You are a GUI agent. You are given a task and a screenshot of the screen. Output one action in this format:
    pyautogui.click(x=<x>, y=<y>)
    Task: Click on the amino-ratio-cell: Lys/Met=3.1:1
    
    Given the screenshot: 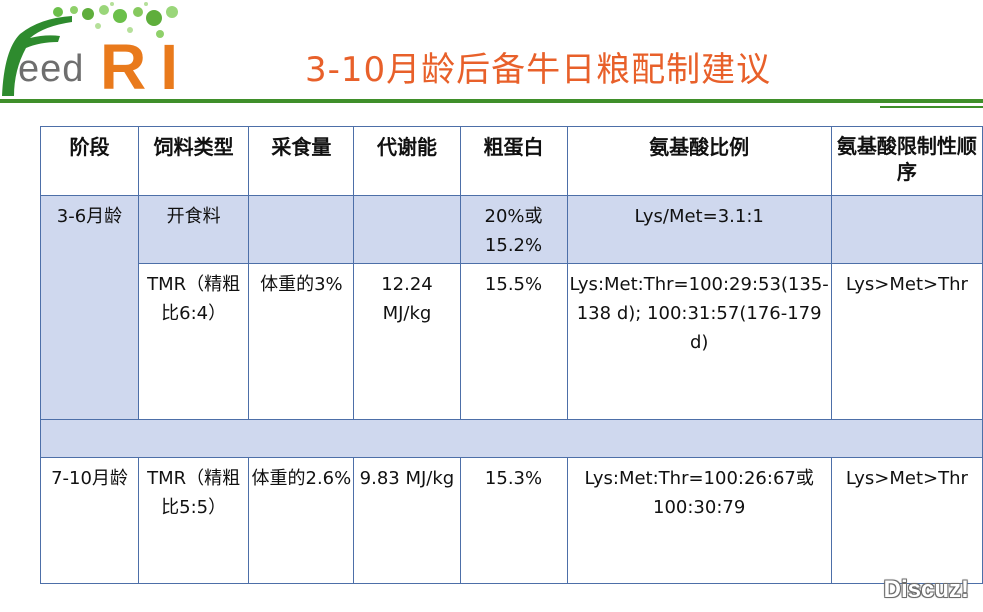 What is the action you would take?
    pyautogui.click(x=699, y=229)
    